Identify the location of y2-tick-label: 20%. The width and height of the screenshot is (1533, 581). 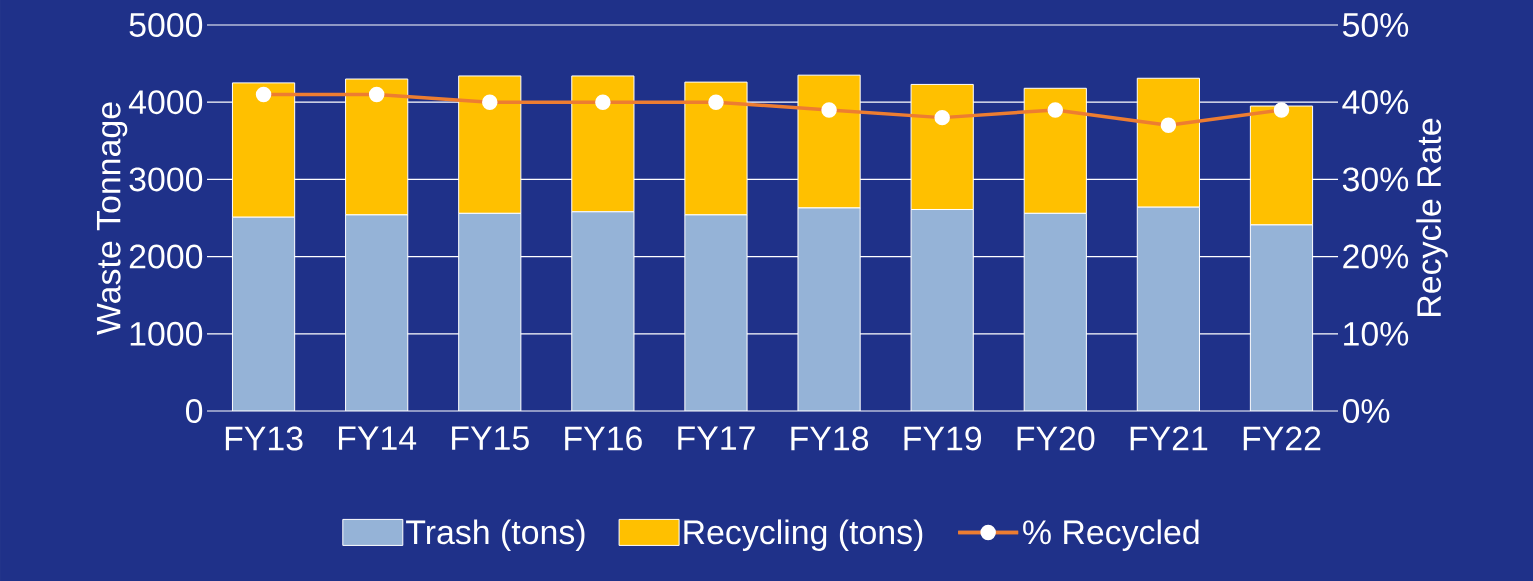
(1376, 256).